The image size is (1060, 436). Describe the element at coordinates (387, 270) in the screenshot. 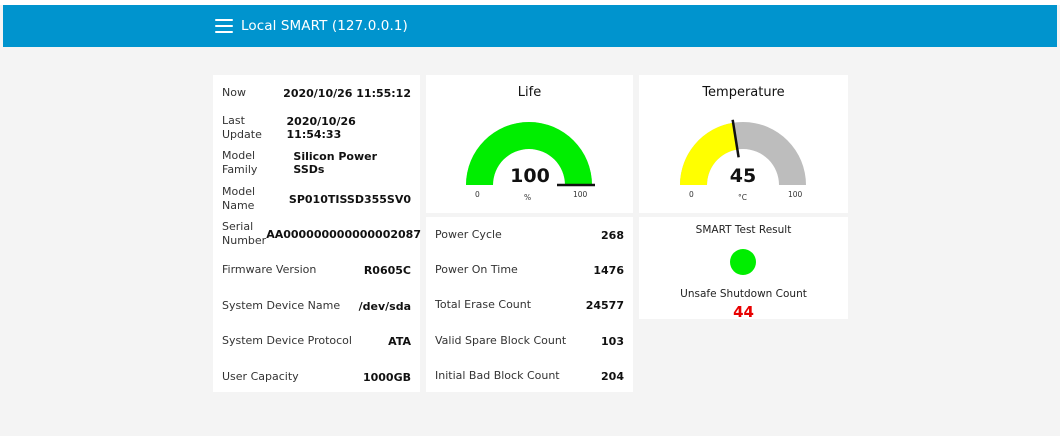

I see `info-value: R0605C` at that location.